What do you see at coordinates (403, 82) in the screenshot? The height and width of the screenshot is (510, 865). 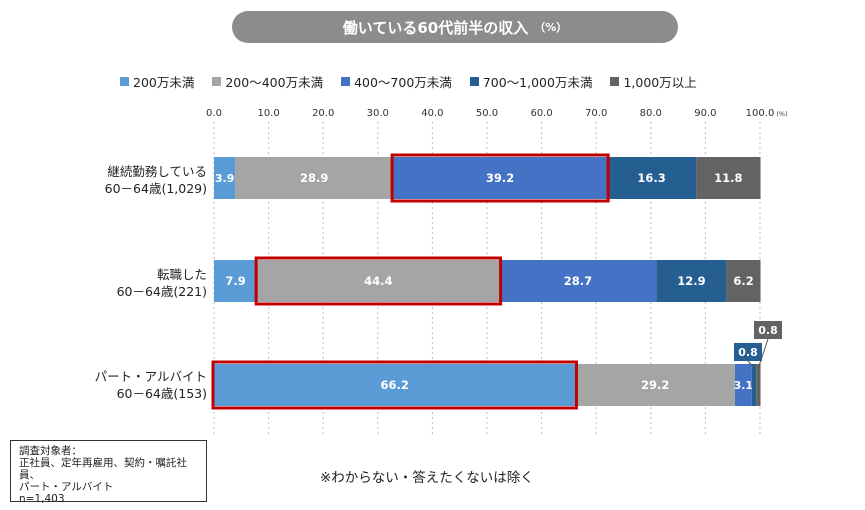 I see `legend-label: 400～700万未満` at bounding box center [403, 82].